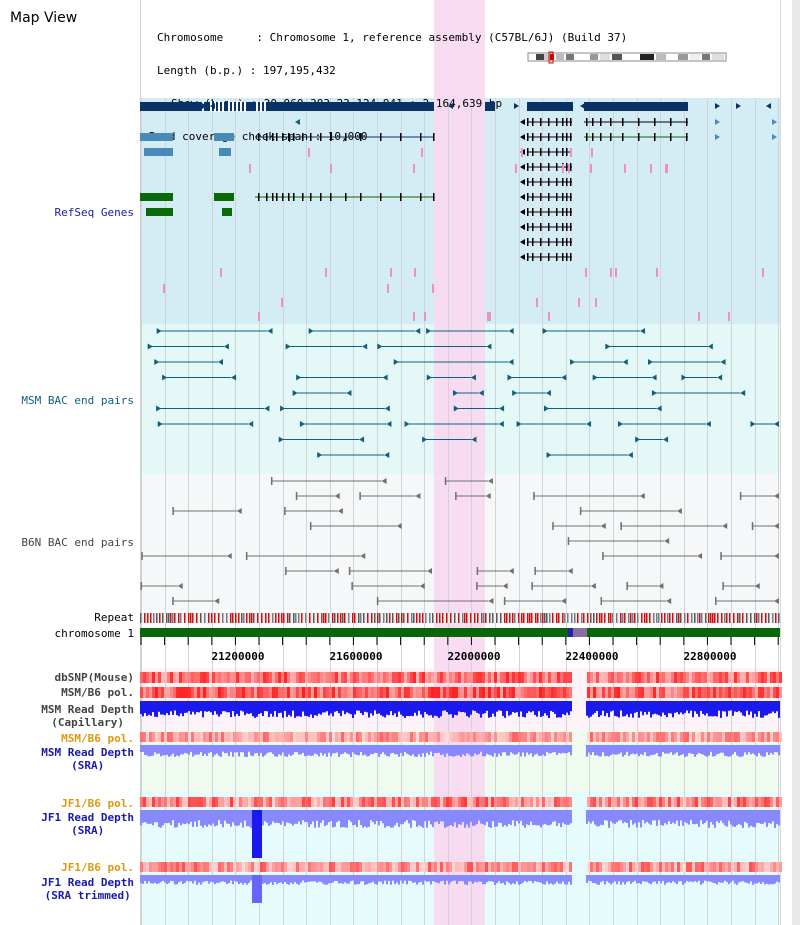 The height and width of the screenshot is (925, 800). Describe the element at coordinates (636, 106) in the screenshot. I see `gene-block` at that location.